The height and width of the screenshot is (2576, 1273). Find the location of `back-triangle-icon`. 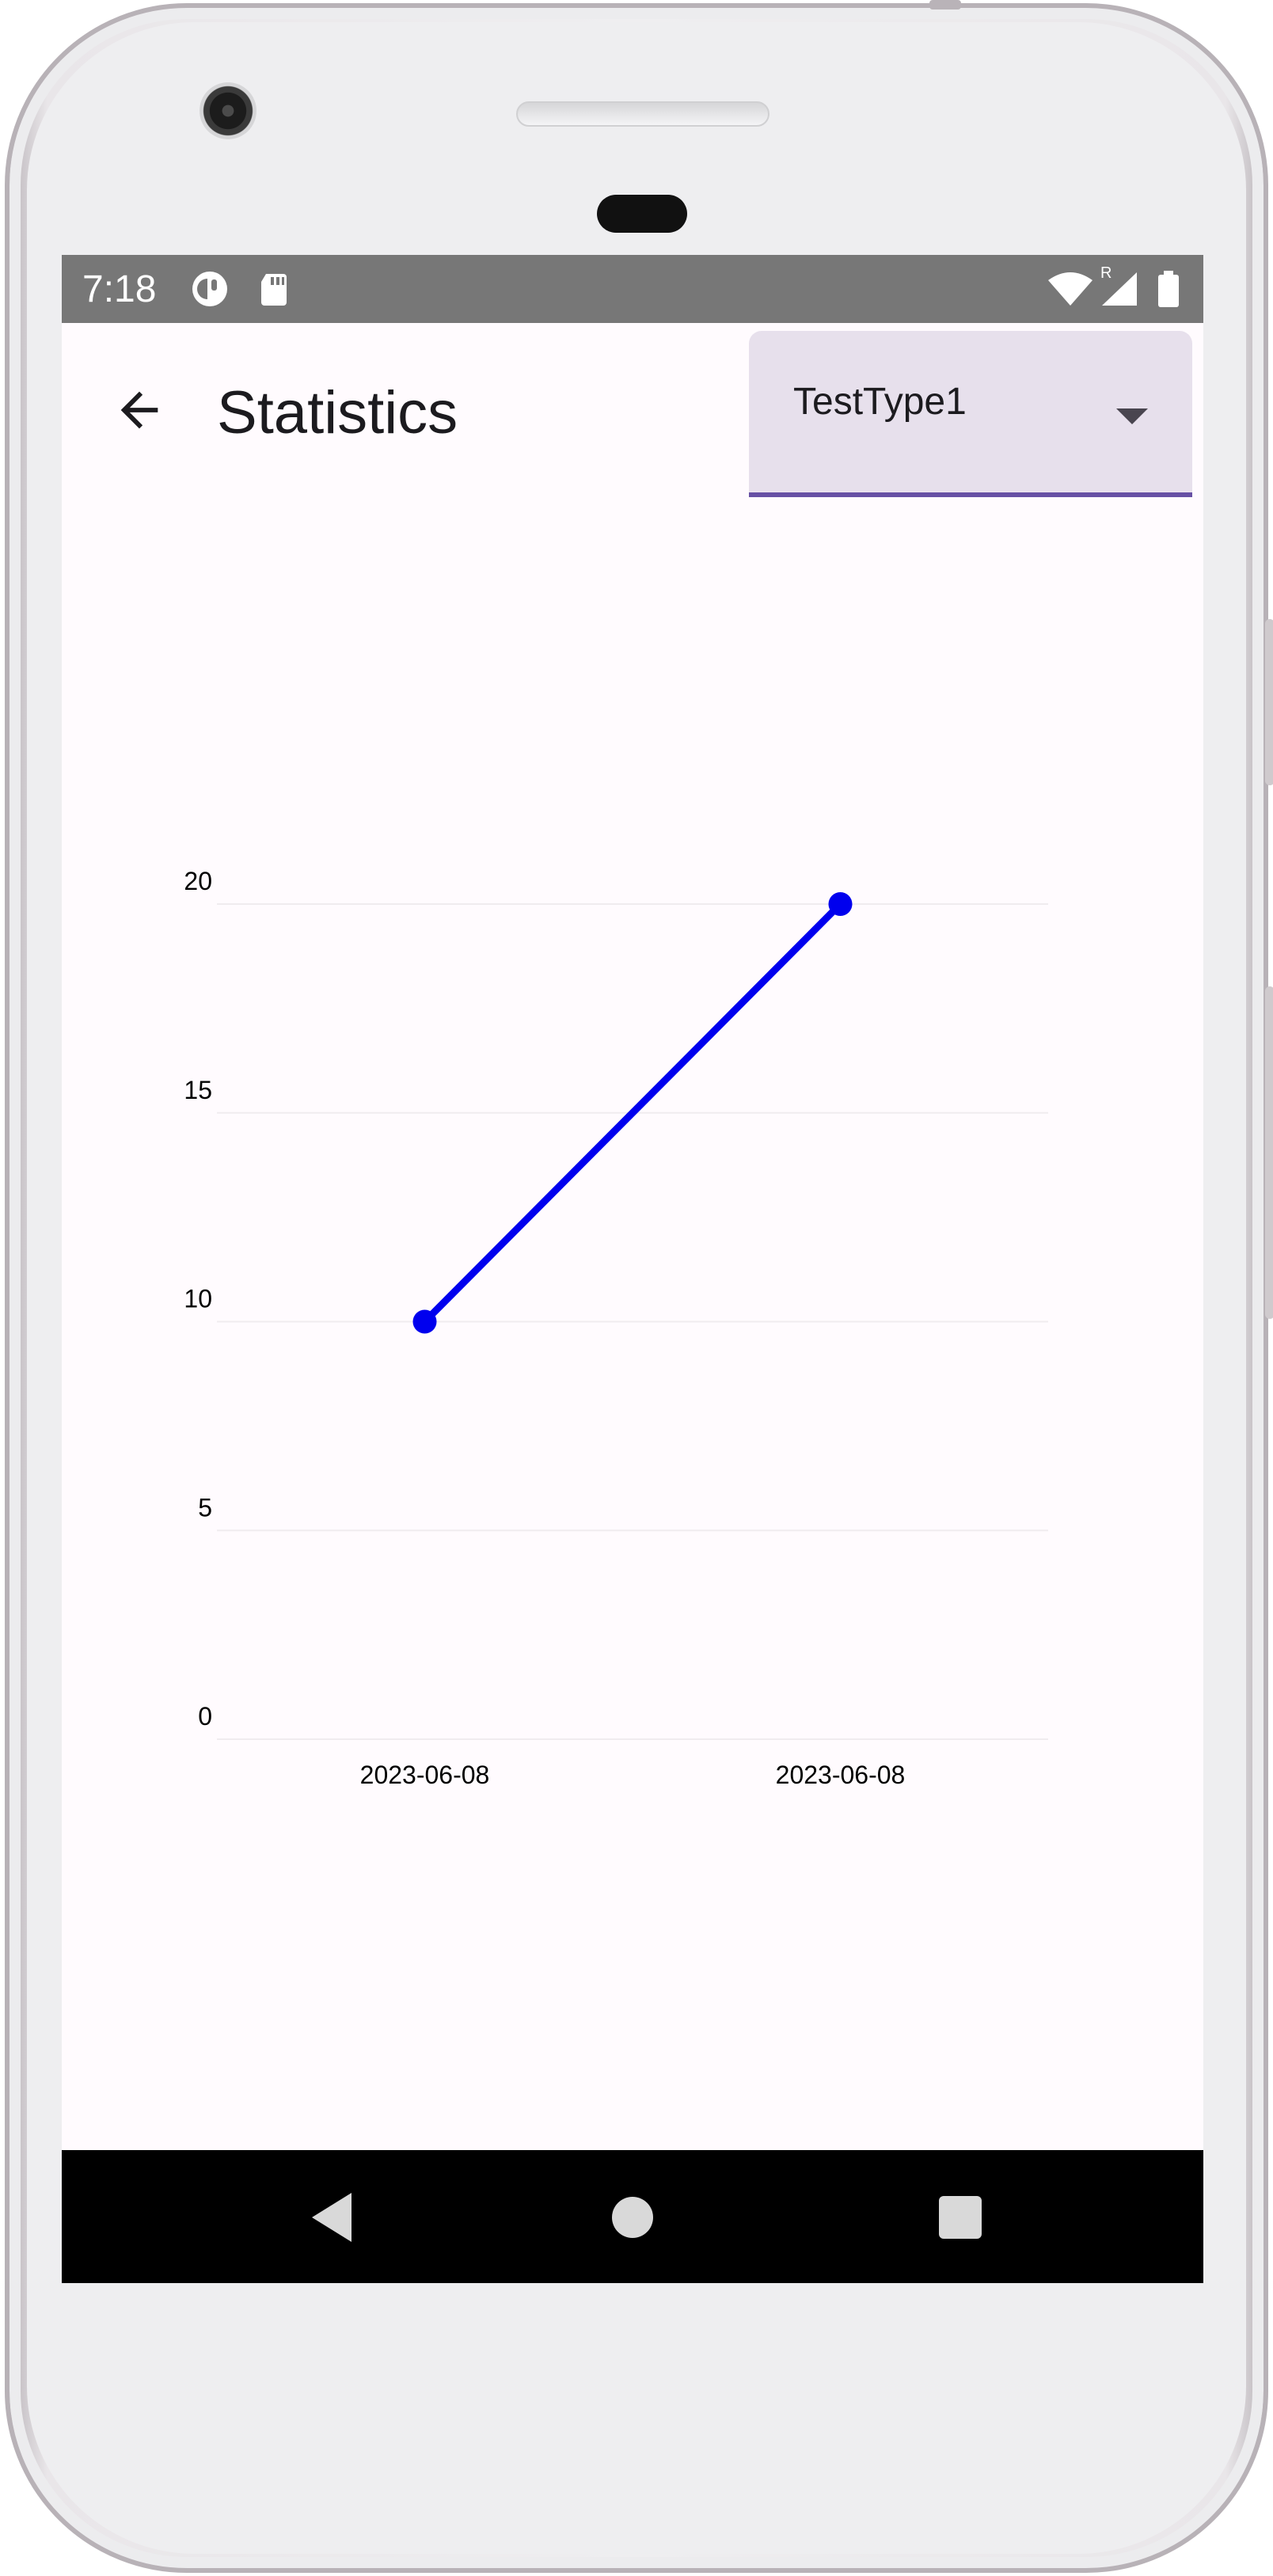

back-triangle-icon is located at coordinates (334, 2218).